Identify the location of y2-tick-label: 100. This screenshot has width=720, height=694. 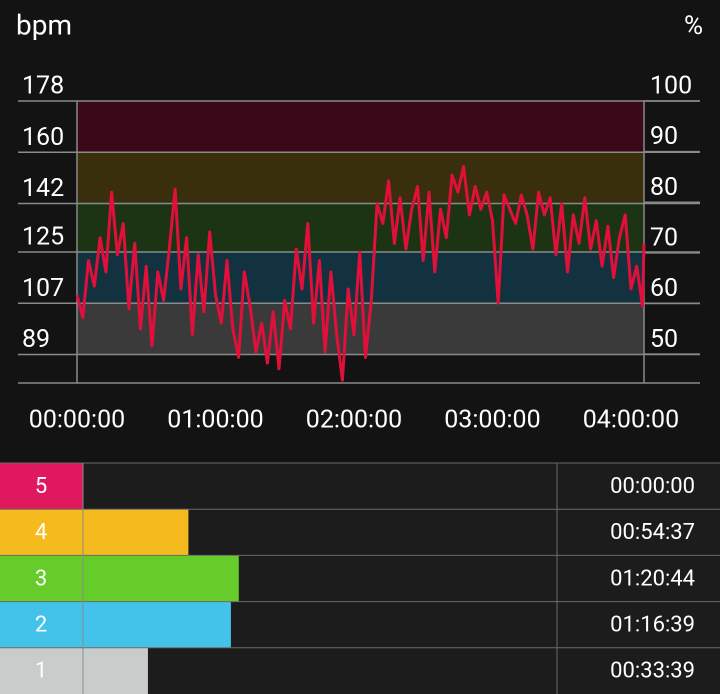
(671, 86).